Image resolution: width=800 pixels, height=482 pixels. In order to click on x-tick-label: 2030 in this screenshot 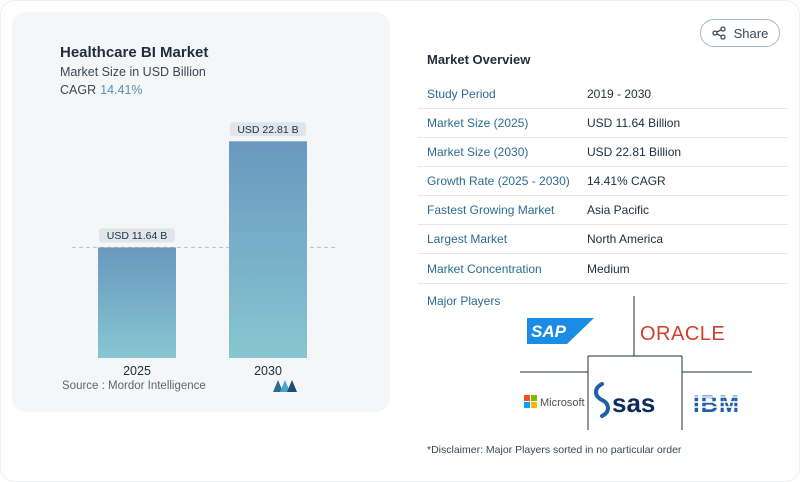, I will do `click(268, 371)`.